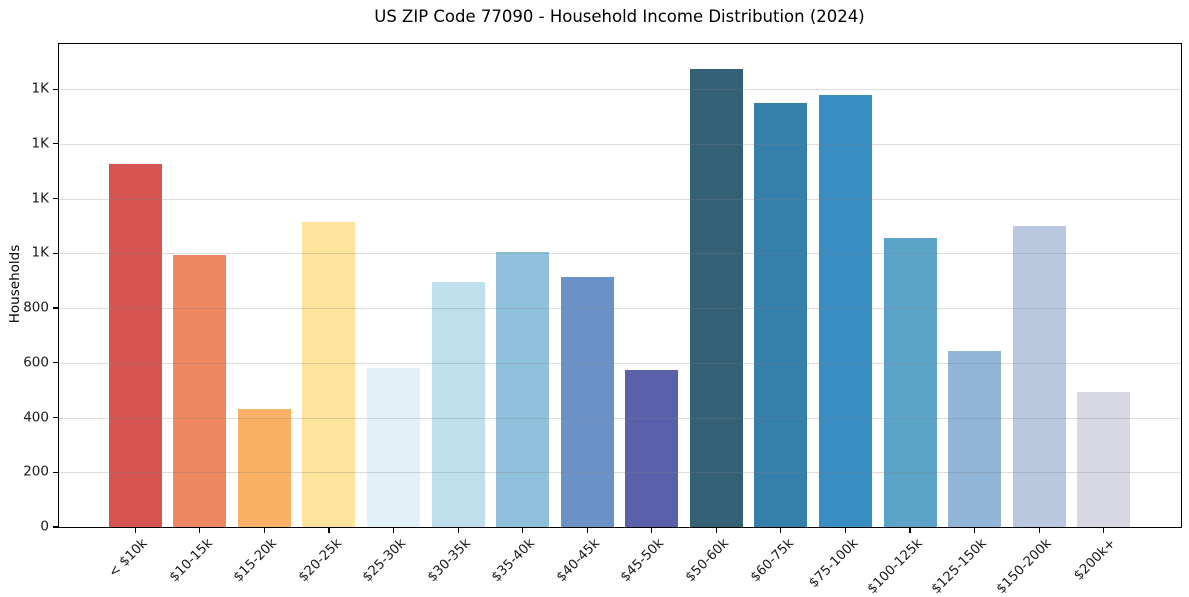 The image size is (1189, 597). I want to click on x-tick-label: $45-50k, so click(643, 561).